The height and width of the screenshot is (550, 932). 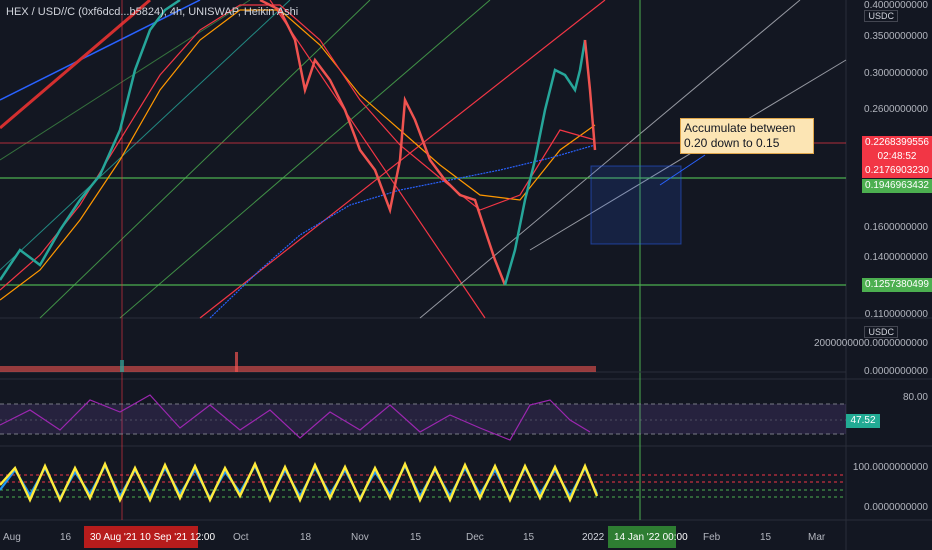 What do you see at coordinates (651, 537) in the screenshot?
I see `crosshair-date-badge-green: 14 Jan '22 00:00` at bounding box center [651, 537].